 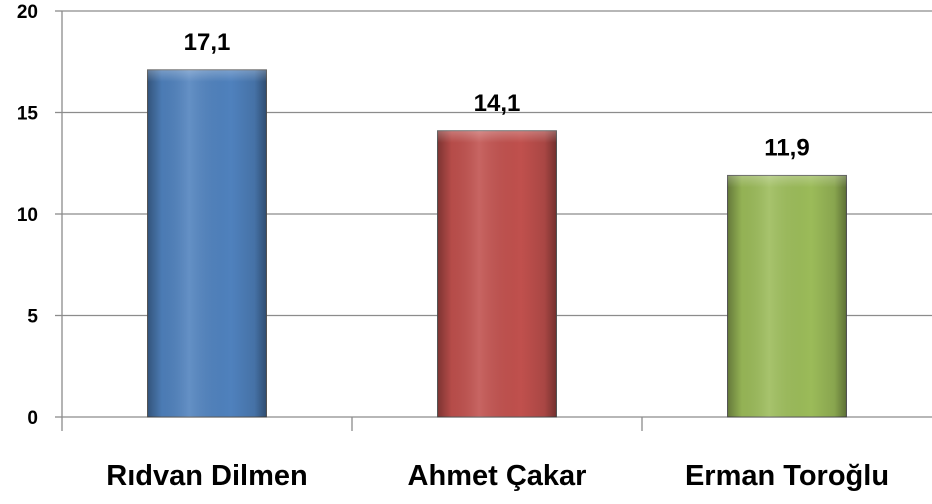 I want to click on category-label: Erman Toroğlu, so click(x=787, y=476).